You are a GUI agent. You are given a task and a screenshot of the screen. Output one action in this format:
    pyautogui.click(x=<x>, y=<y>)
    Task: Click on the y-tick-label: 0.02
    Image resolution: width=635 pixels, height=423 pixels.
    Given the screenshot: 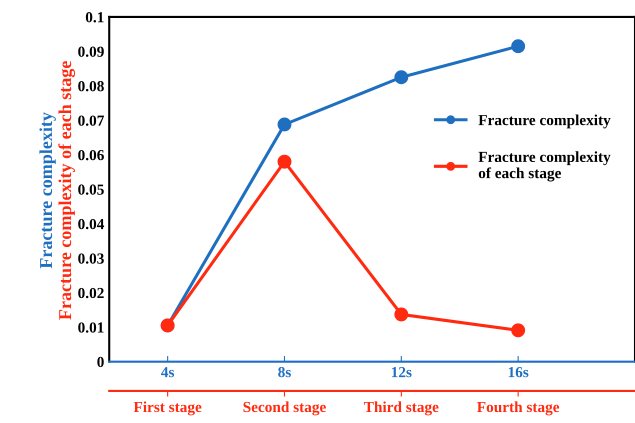 What is the action you would take?
    pyautogui.click(x=91, y=293)
    